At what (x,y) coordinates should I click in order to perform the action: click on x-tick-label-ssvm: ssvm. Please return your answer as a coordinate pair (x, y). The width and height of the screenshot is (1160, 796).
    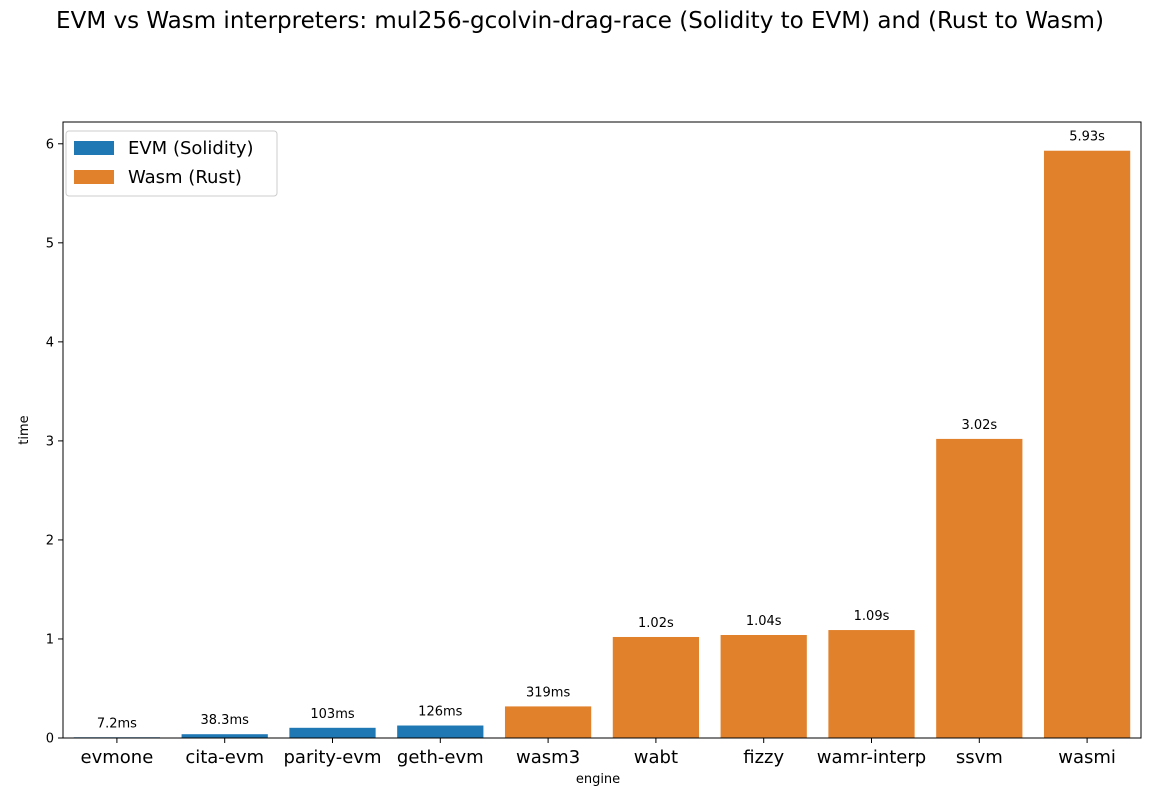
    Looking at the image, I should click on (979, 757).